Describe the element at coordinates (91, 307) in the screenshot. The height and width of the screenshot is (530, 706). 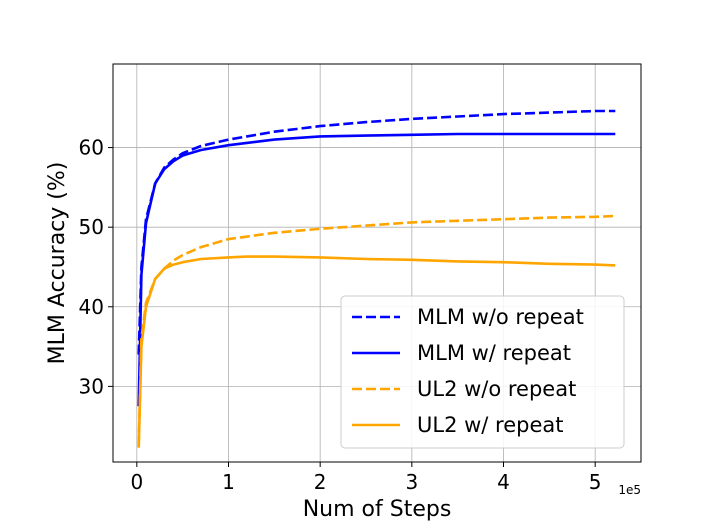
I see `y-tick-label: 40` at that location.